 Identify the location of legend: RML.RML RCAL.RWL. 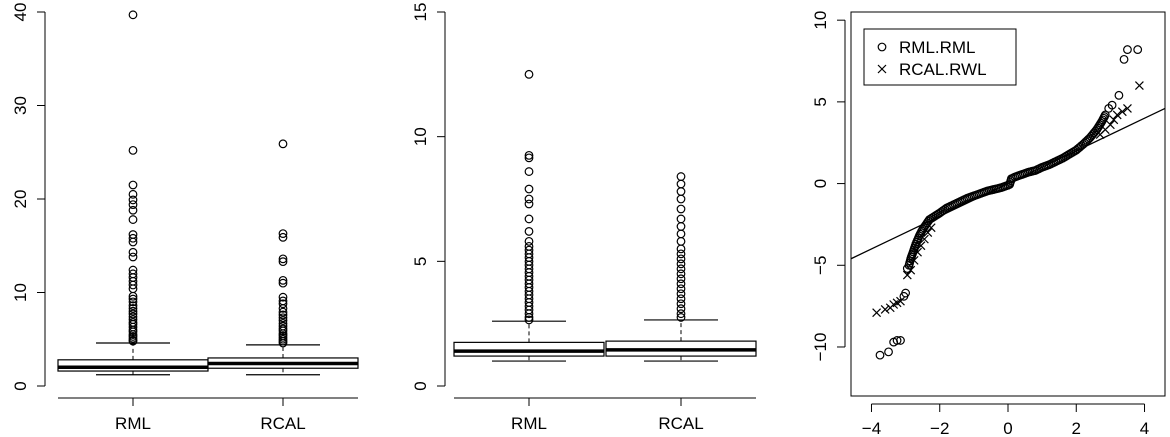
(940, 57).